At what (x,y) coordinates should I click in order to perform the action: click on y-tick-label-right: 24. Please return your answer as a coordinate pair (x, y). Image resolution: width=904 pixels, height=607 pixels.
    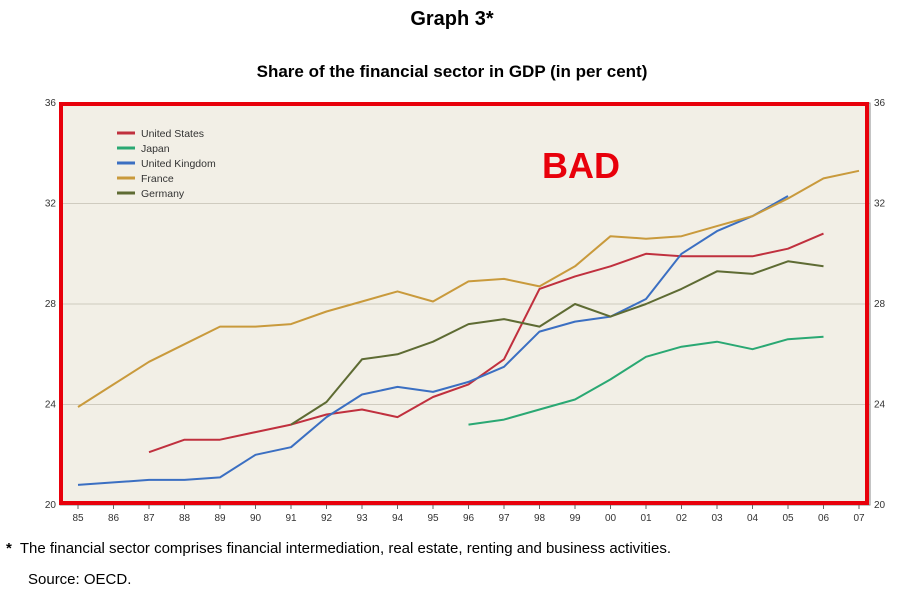
    Looking at the image, I should click on (880, 405).